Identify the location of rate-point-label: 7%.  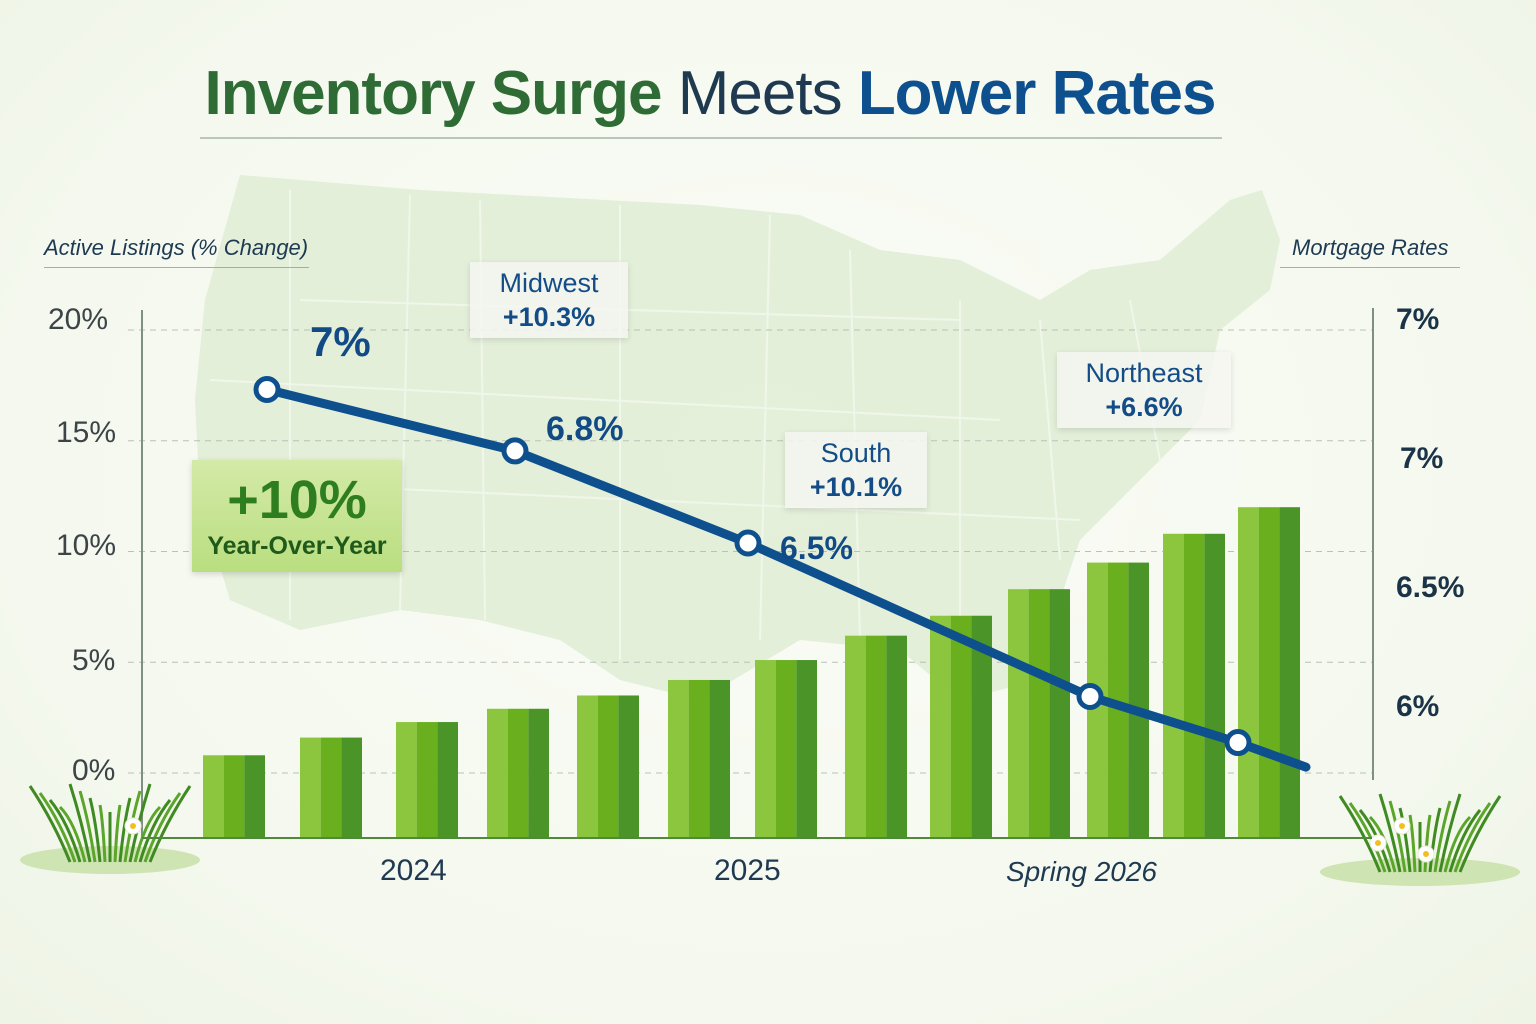
(340, 341).